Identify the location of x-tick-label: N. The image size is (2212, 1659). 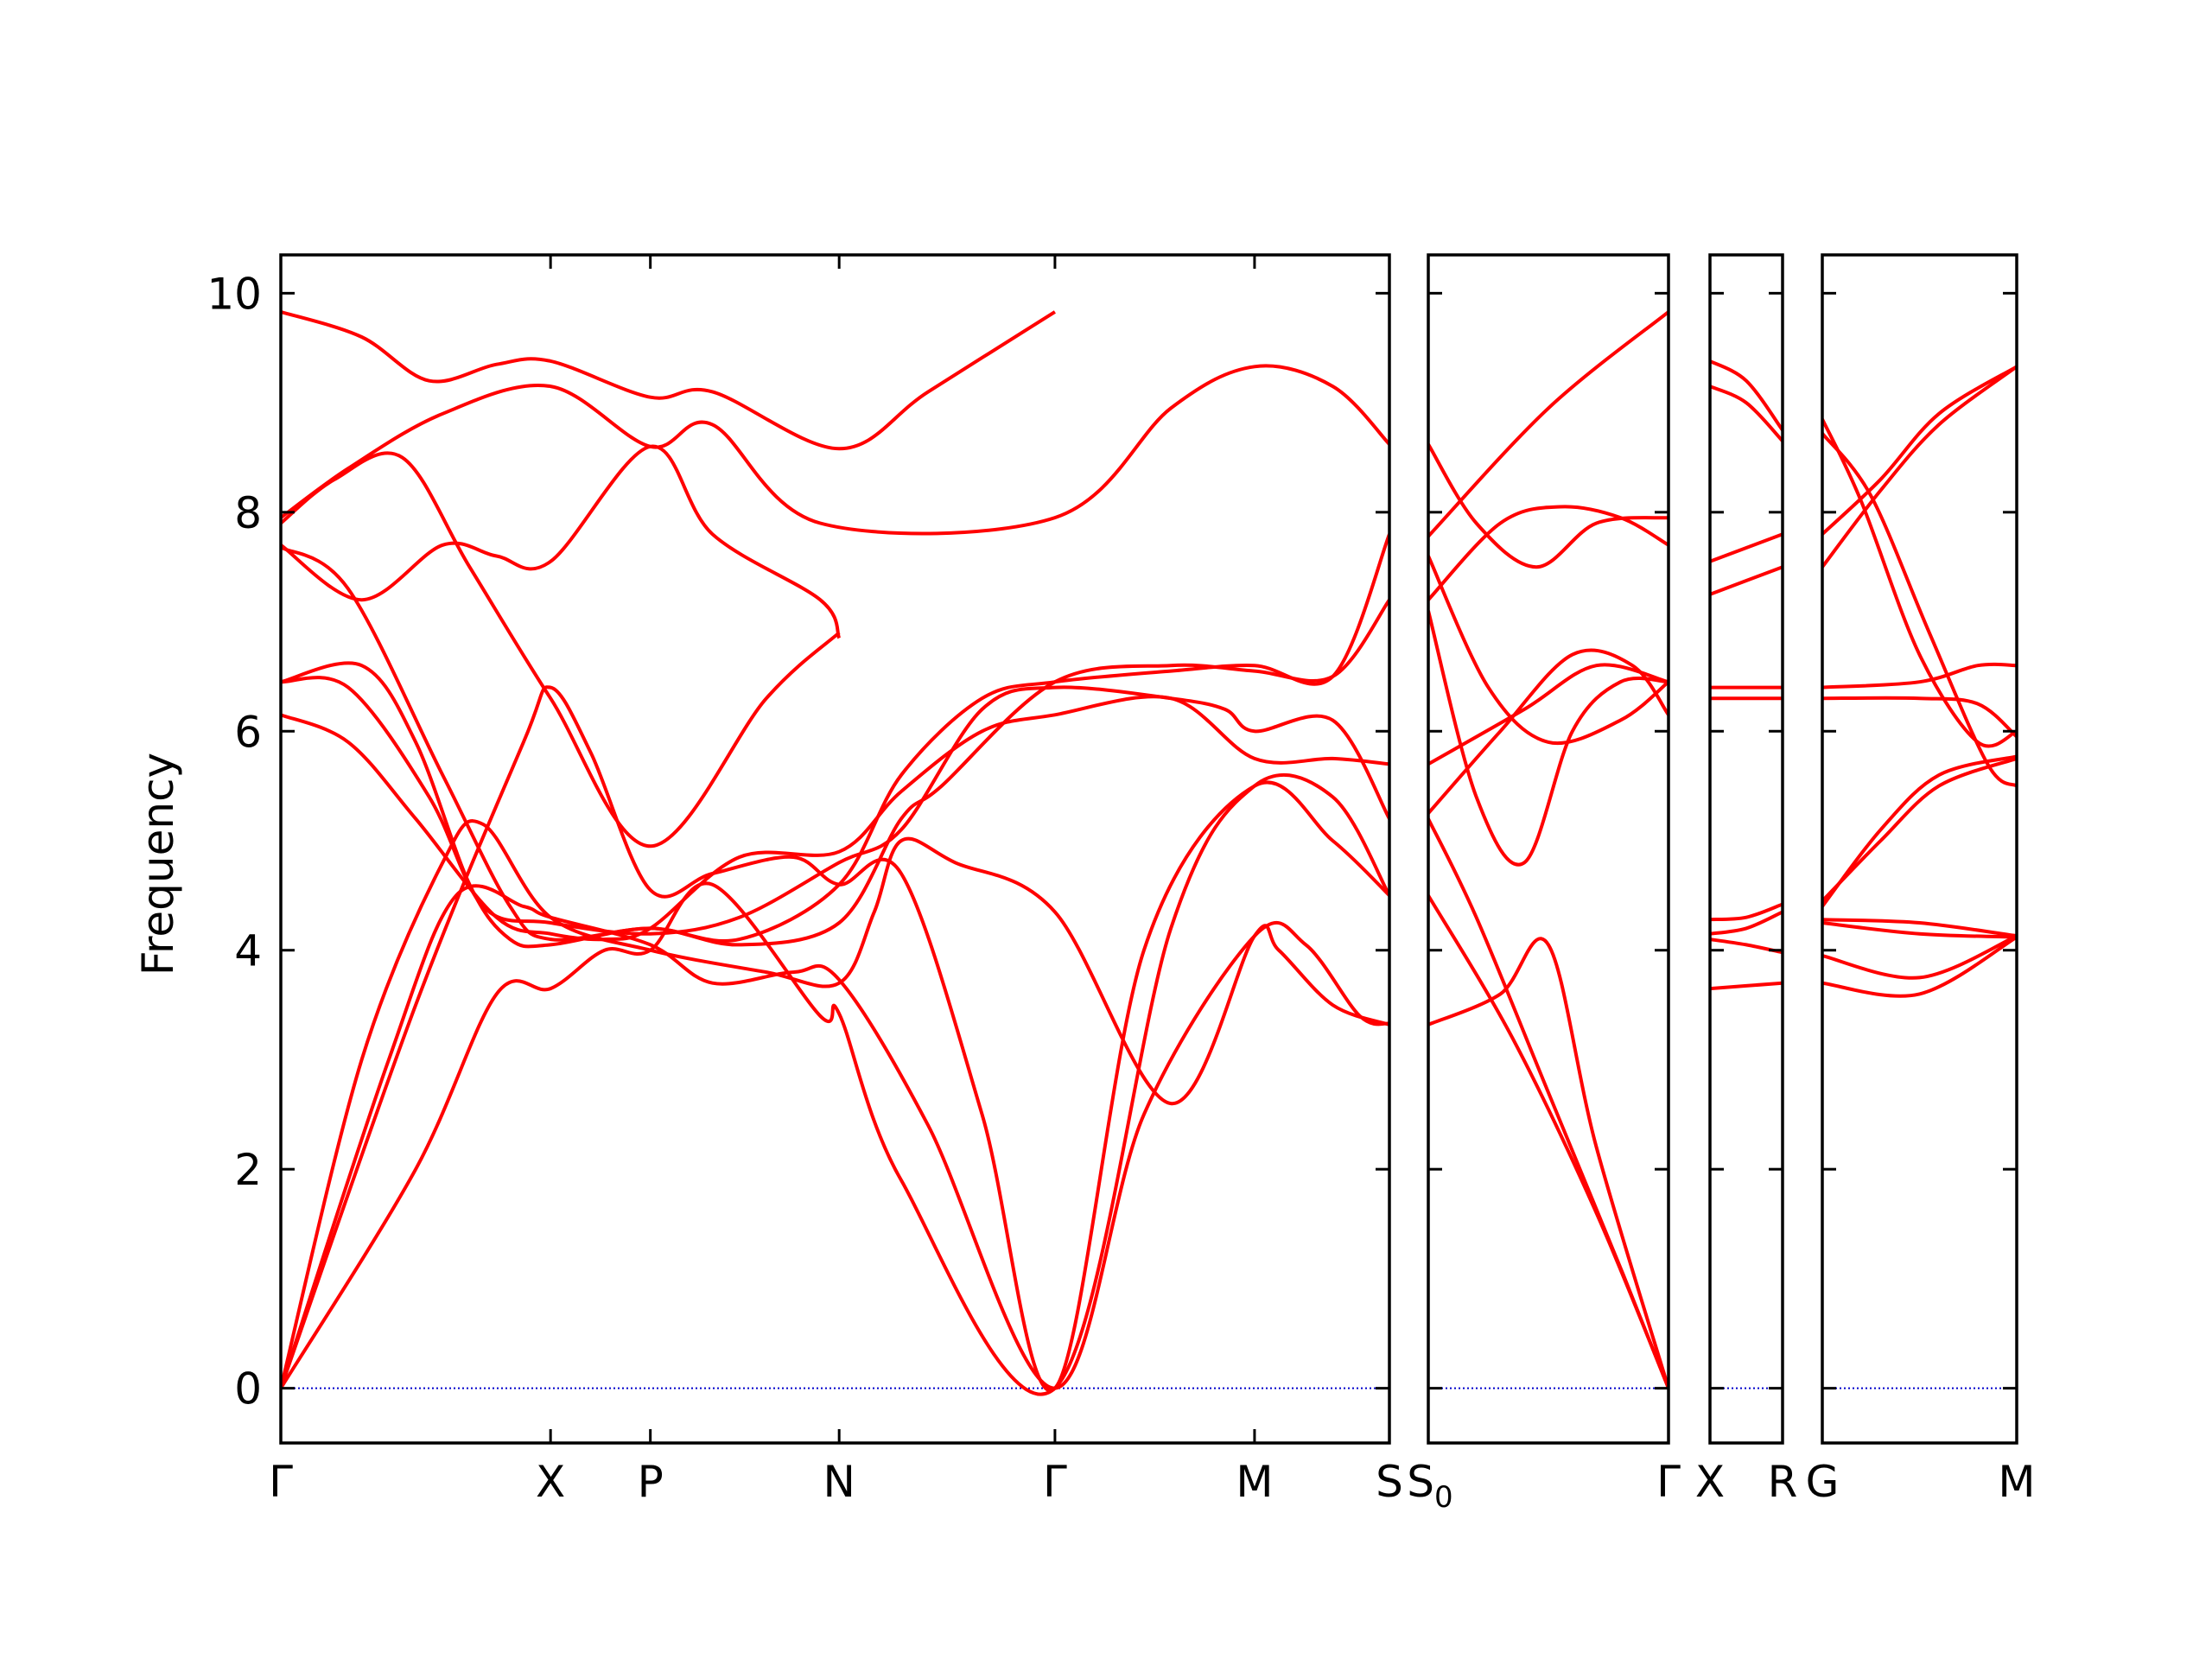
(839, 1482).